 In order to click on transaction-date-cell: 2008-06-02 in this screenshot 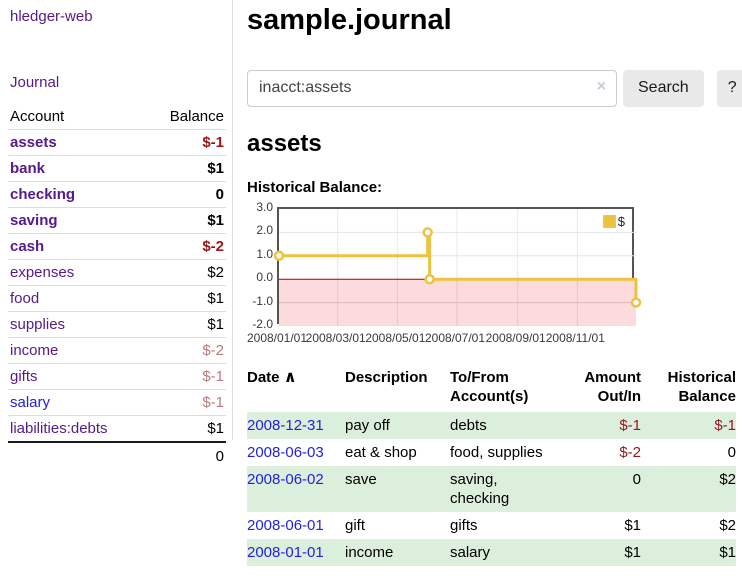, I will do `click(296, 489)`.